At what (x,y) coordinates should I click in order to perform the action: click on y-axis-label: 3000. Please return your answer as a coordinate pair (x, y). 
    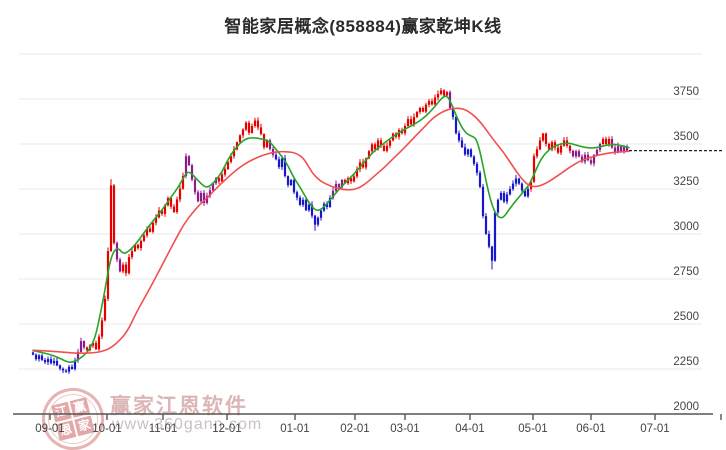
    Looking at the image, I should click on (686, 227).